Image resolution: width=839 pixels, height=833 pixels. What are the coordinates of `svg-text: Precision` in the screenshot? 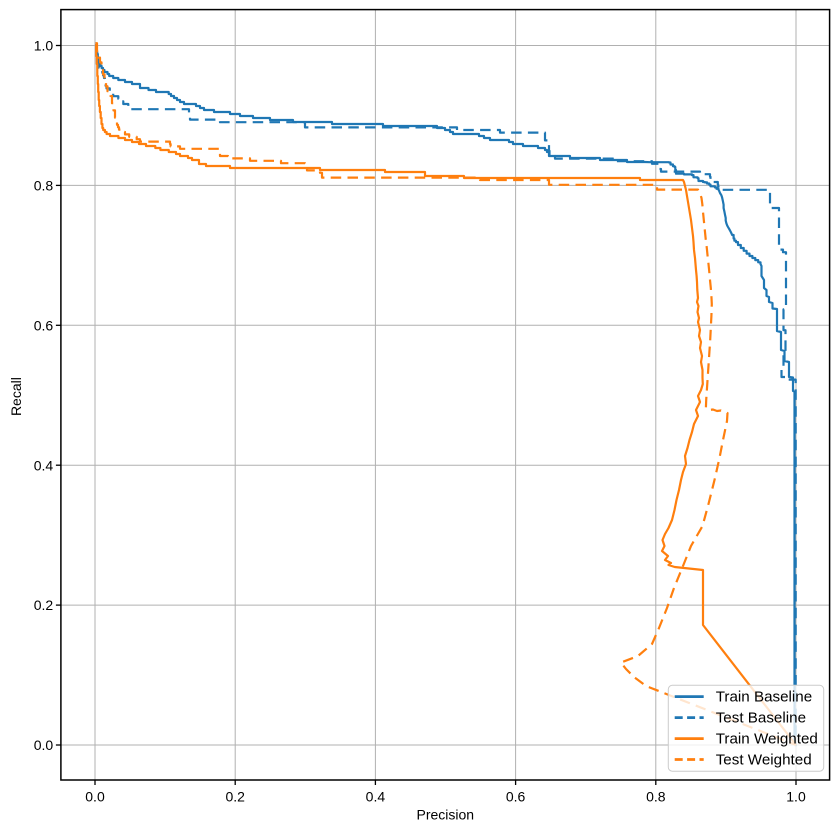 It's located at (446, 814).